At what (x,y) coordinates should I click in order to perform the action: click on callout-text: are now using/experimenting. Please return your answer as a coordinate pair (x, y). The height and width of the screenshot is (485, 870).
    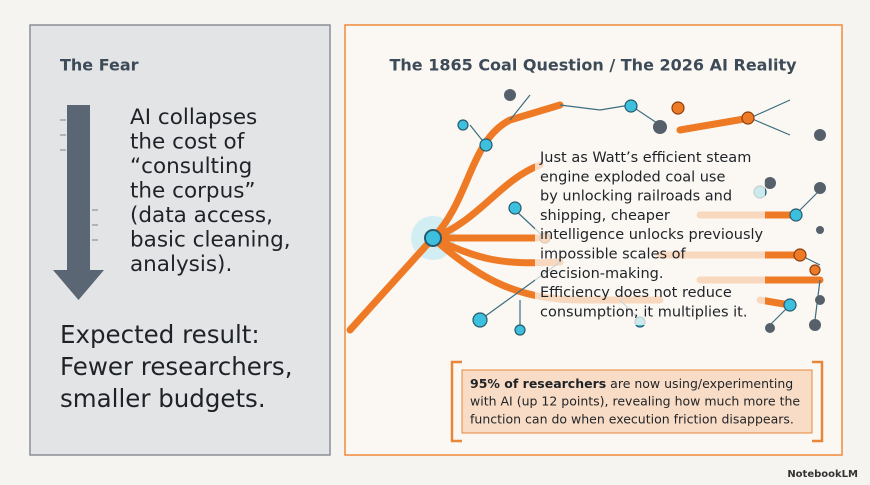
    Looking at the image, I should click on (699, 383).